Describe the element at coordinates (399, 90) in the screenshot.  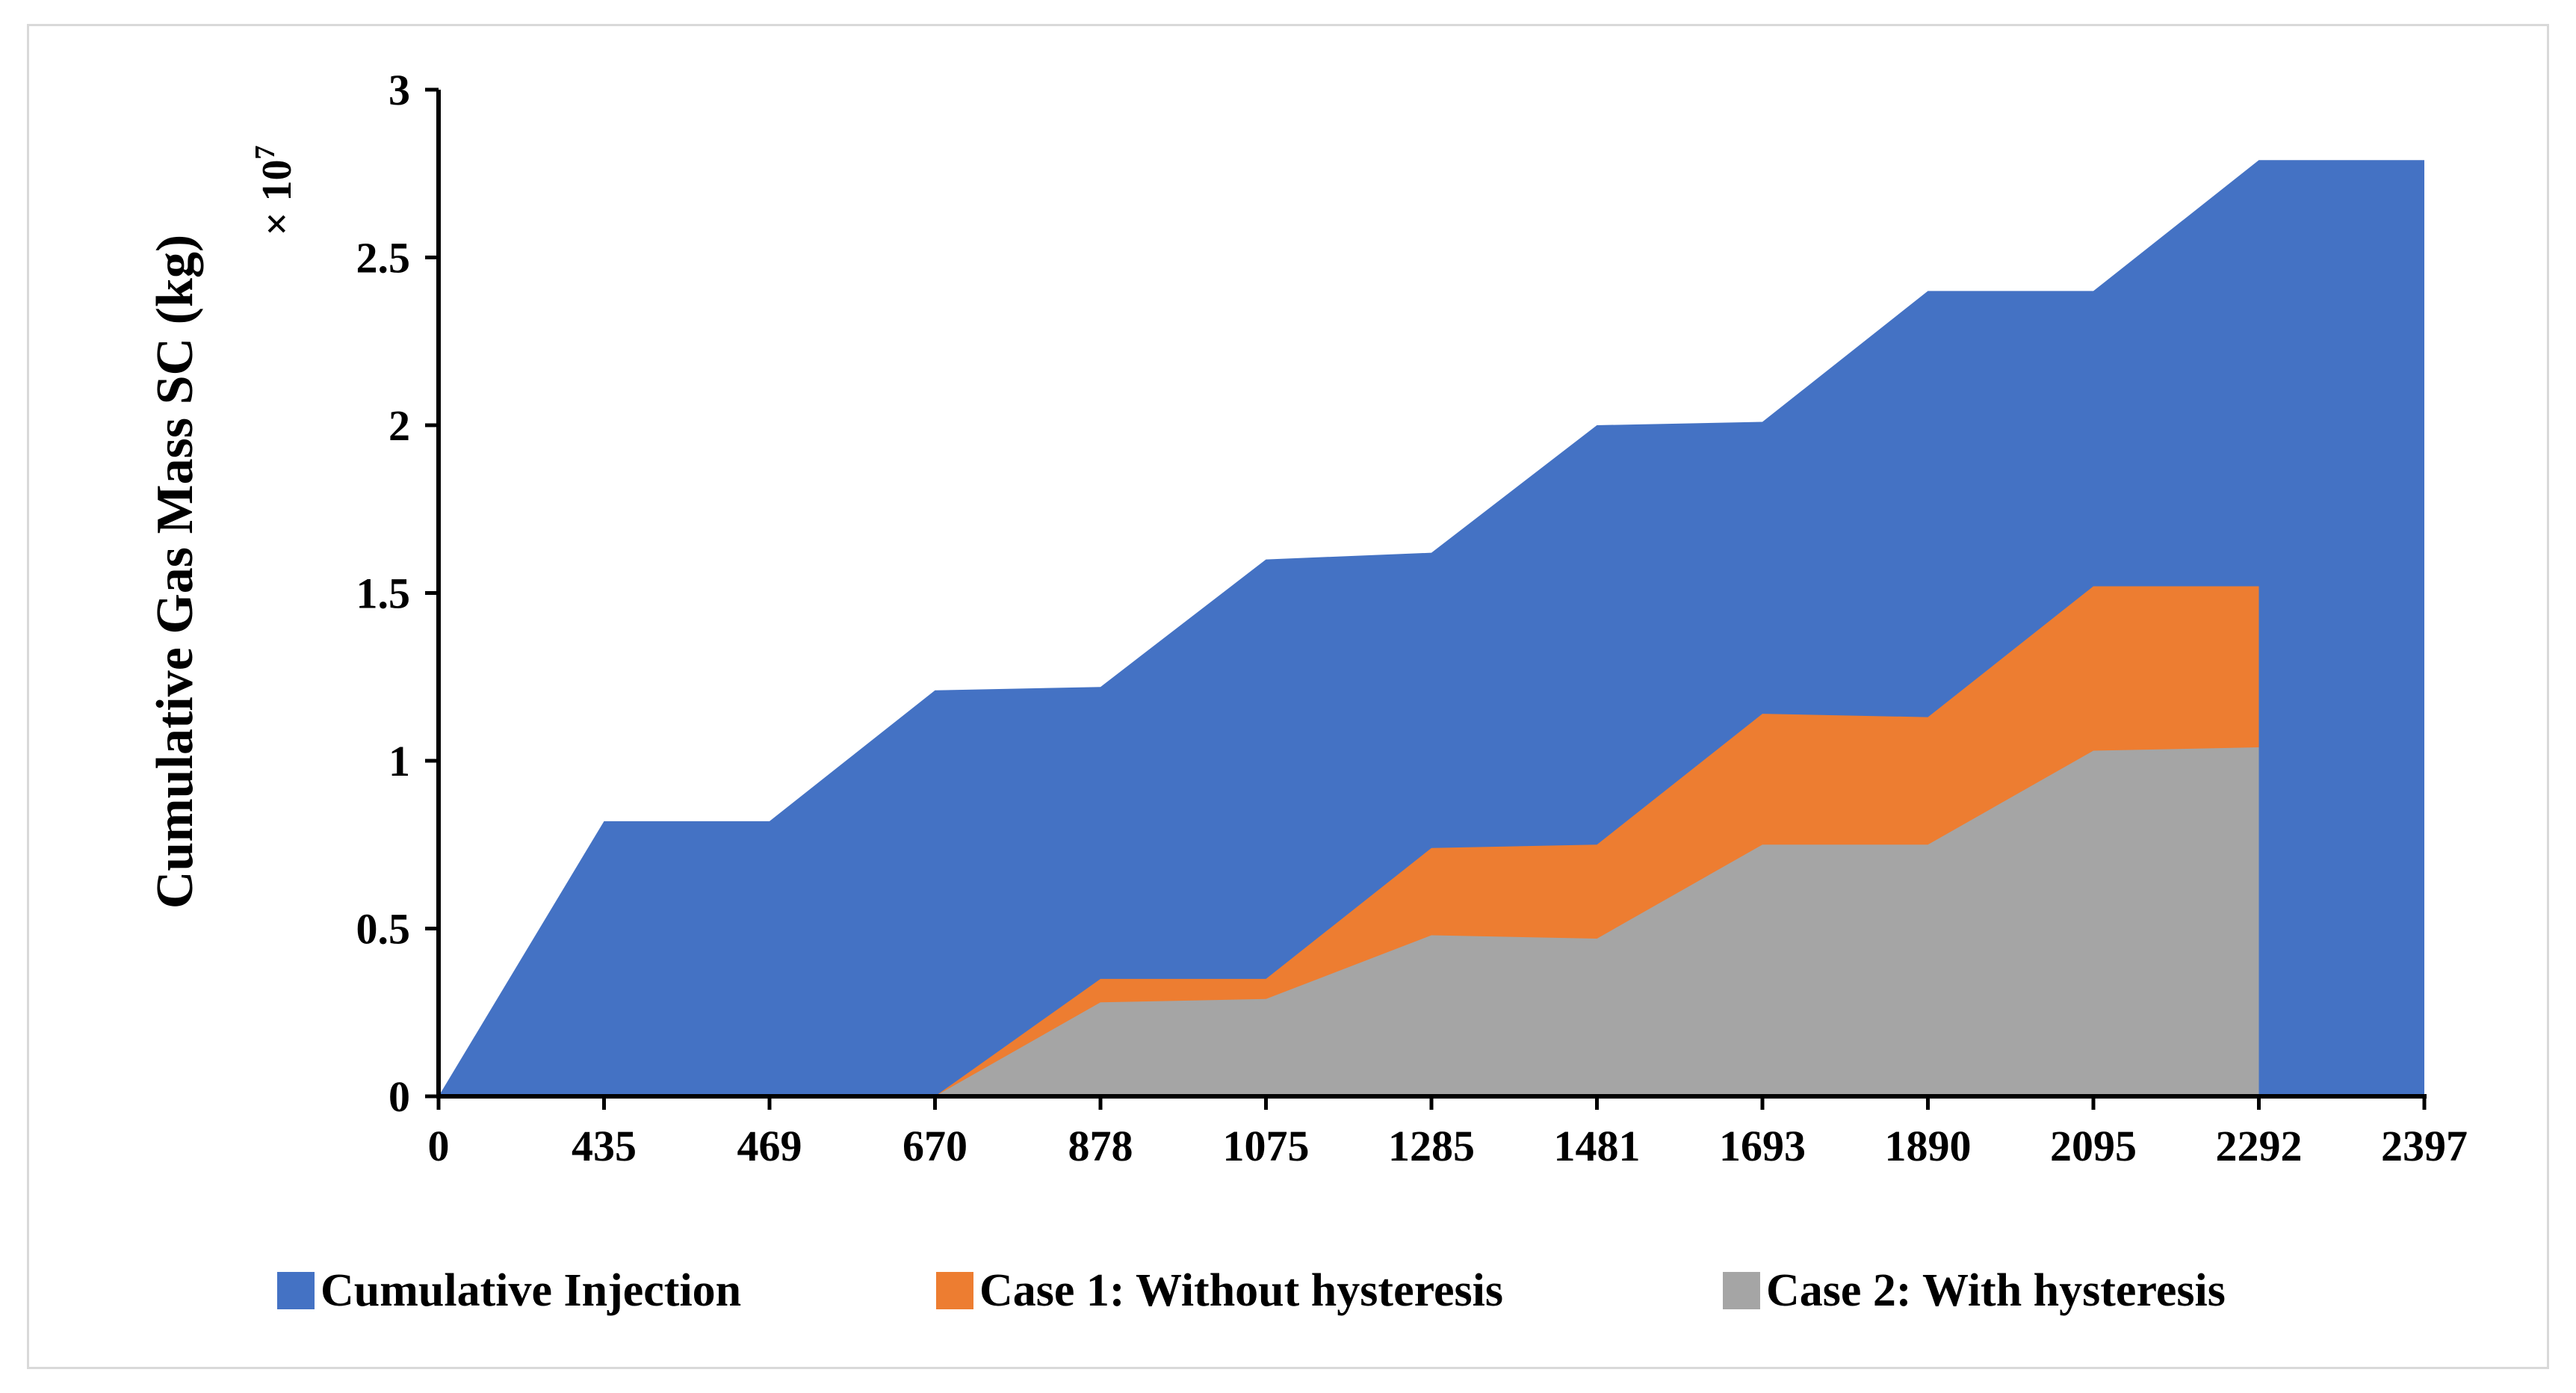
I see `y-tick-label: 3` at that location.